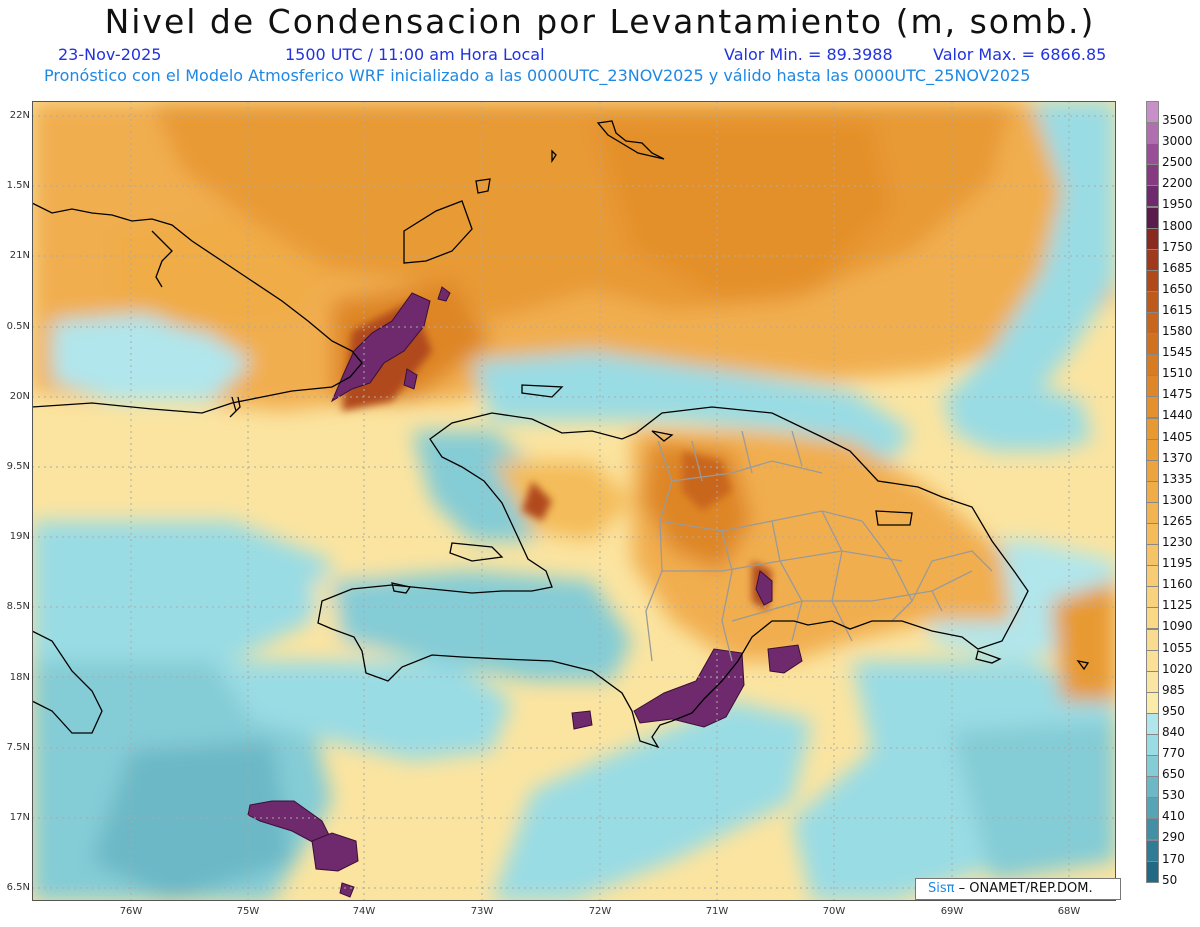 The width and height of the screenshot is (1200, 927). What do you see at coordinates (834, 911) in the screenshot?
I see `lon-label: 70W` at bounding box center [834, 911].